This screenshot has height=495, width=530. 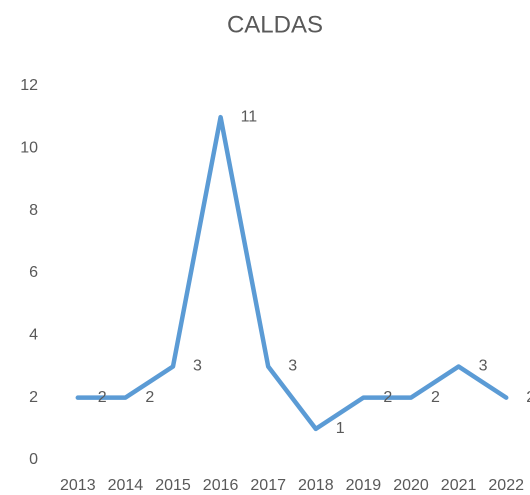 What do you see at coordinates (249, 116) in the screenshot?
I see `data-label: 11` at bounding box center [249, 116].